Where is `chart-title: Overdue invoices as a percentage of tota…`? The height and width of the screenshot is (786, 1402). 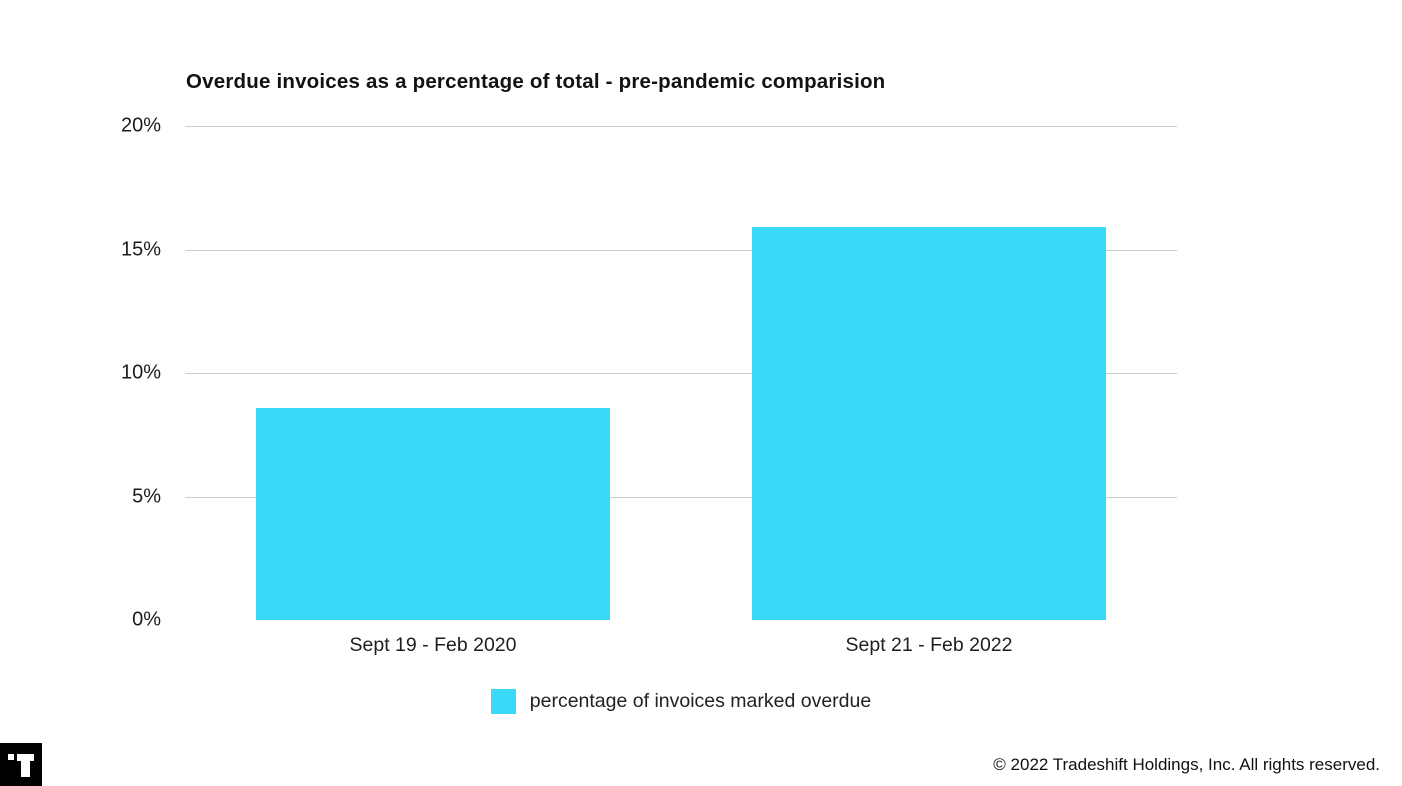 chart-title: Overdue invoices as a percentage of tota… is located at coordinates (536, 81).